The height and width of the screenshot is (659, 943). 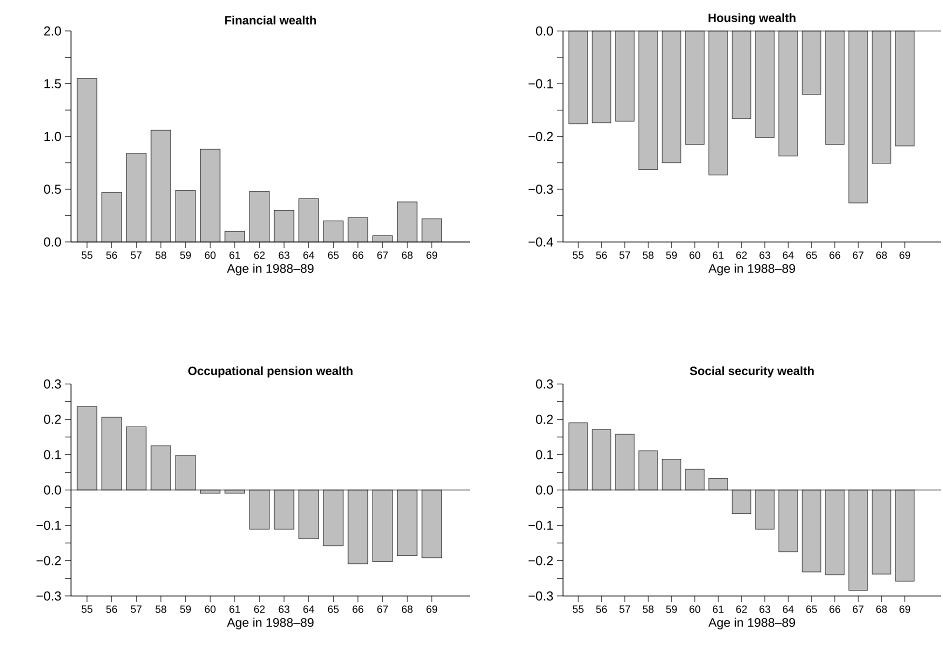 What do you see at coordinates (752, 372) in the screenshot?
I see `chart-title: Social security wealth` at bounding box center [752, 372].